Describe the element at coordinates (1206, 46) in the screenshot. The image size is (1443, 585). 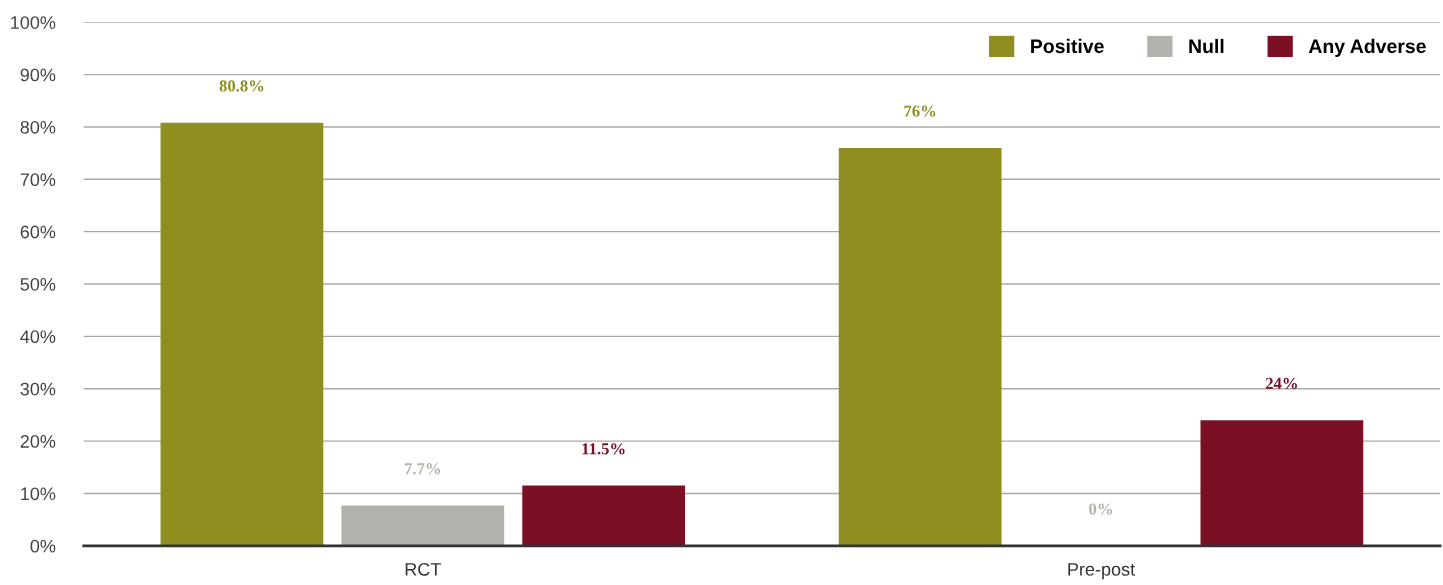
I see `legend-label: Null` at that location.